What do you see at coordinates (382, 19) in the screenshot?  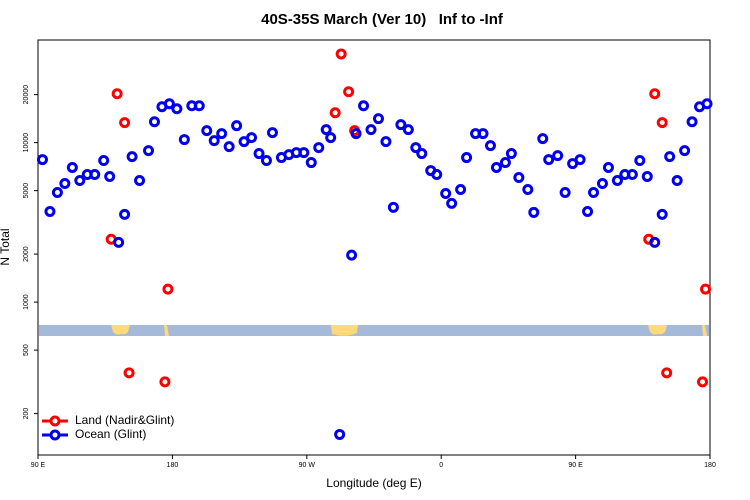 I see `chart-title: 40S-35S March (Ver 10) Inf to -Inf` at bounding box center [382, 19].